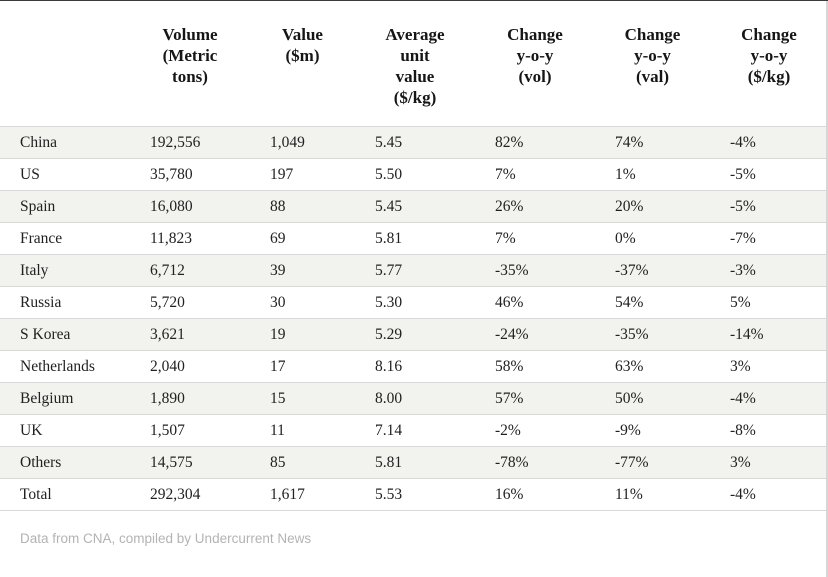  What do you see at coordinates (535, 142) in the screenshot?
I see `data-cell: 82%` at bounding box center [535, 142].